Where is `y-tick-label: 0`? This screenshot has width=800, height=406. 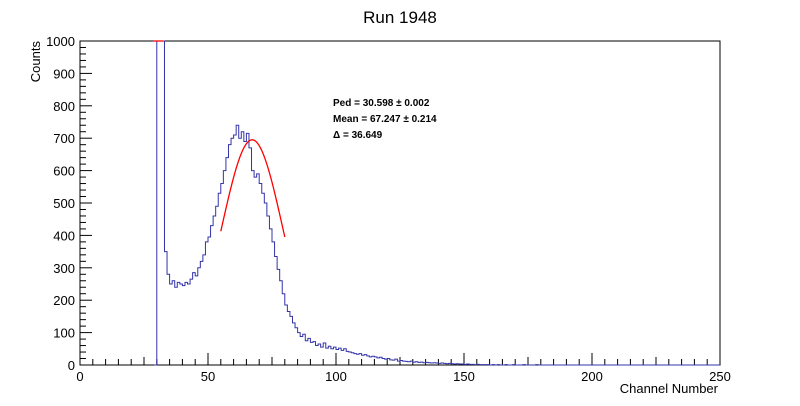
y-tick-label: 0 is located at coordinates (71, 365).